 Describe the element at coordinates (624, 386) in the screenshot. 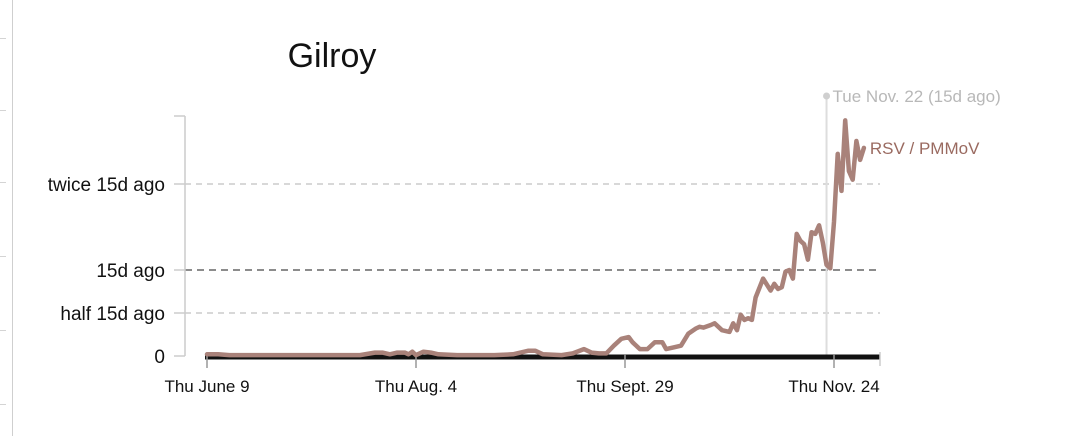

I see `x-tick-label: Thu Sept. 29` at that location.